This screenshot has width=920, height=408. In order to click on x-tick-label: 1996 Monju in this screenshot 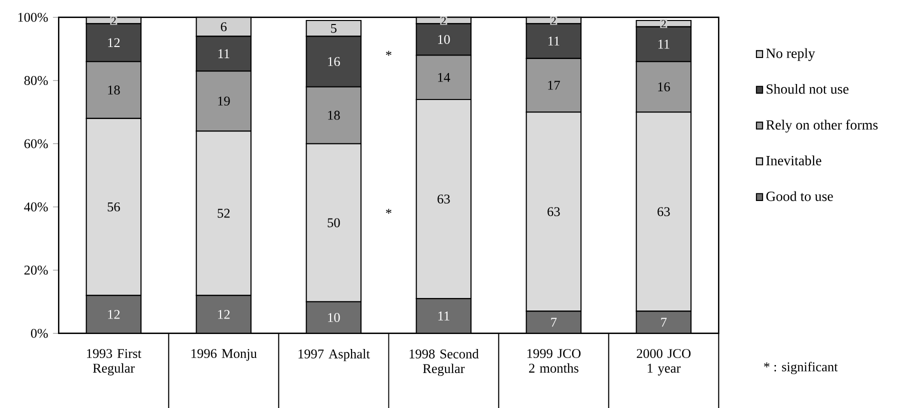, I will do `click(224, 355)`.